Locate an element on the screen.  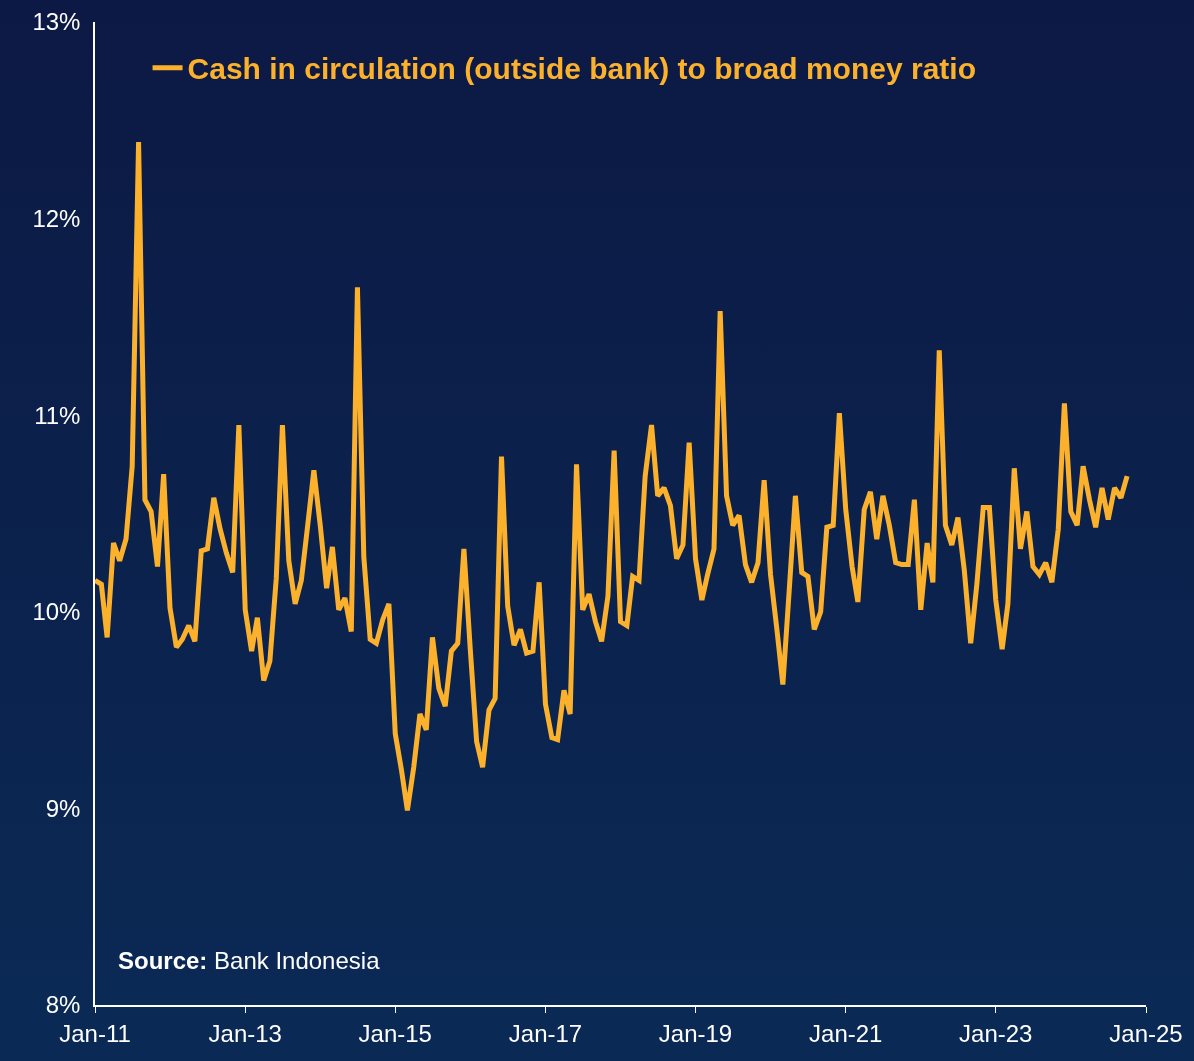
y-tick-label: 10% is located at coordinates (56, 612).